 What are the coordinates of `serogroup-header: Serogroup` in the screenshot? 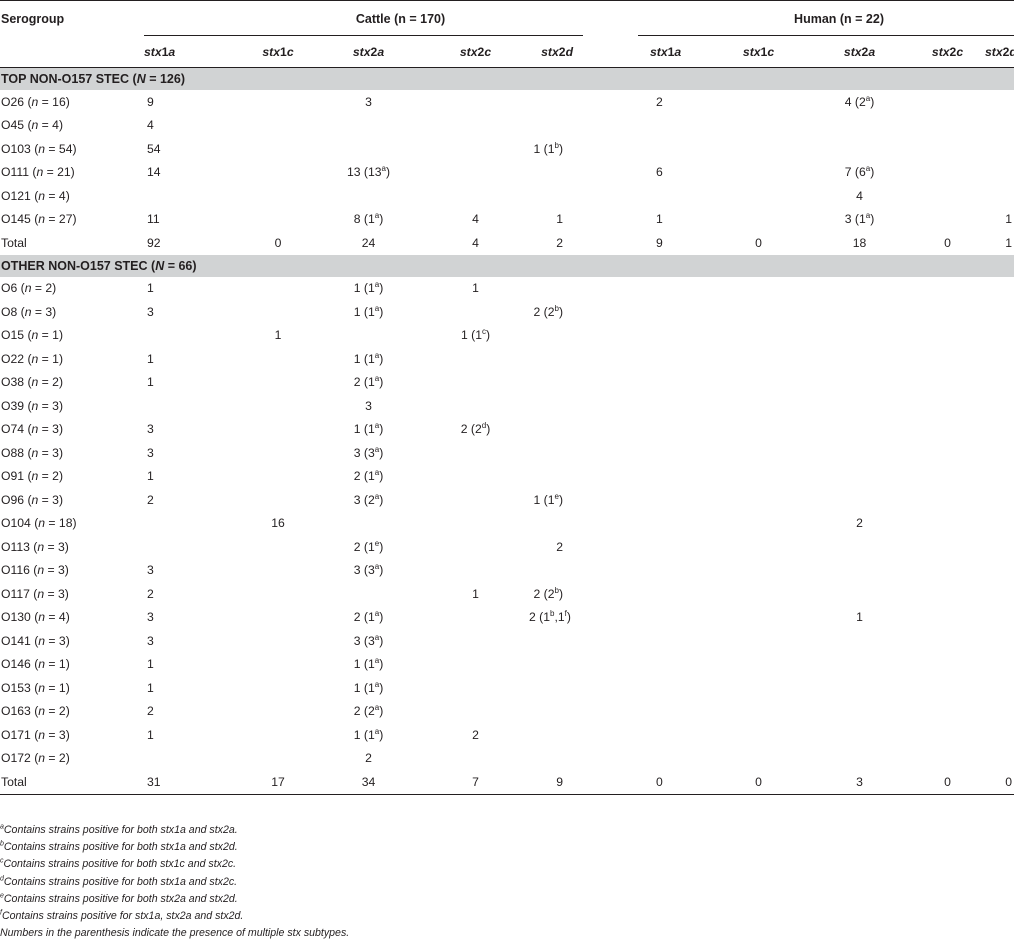 It's located at (72, 18).